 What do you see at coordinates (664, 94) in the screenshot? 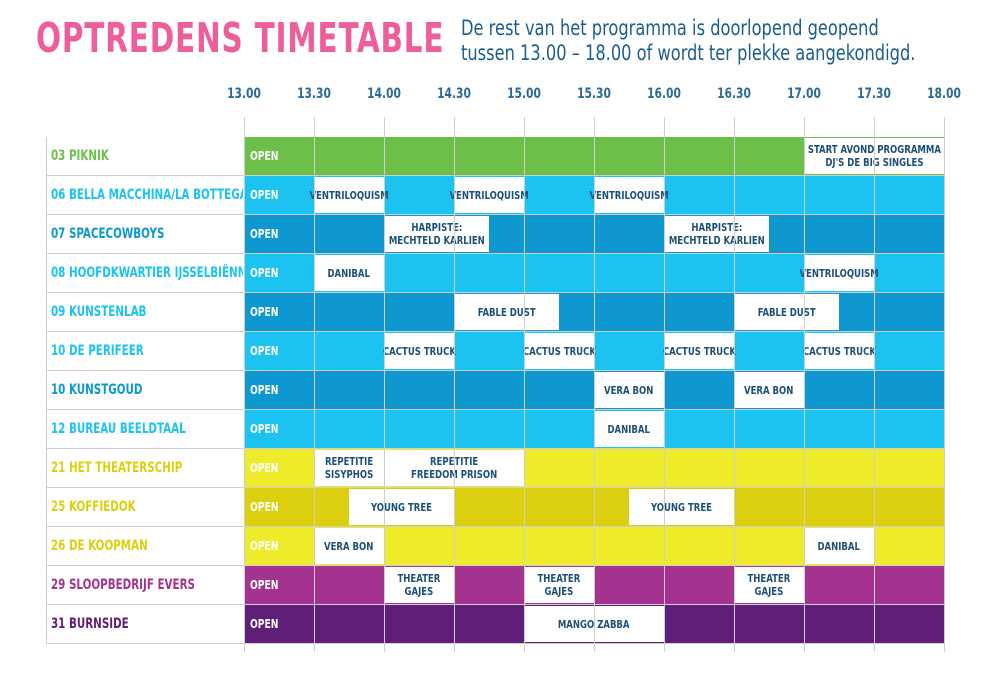
I see `time-tick: 16.00` at bounding box center [664, 94].